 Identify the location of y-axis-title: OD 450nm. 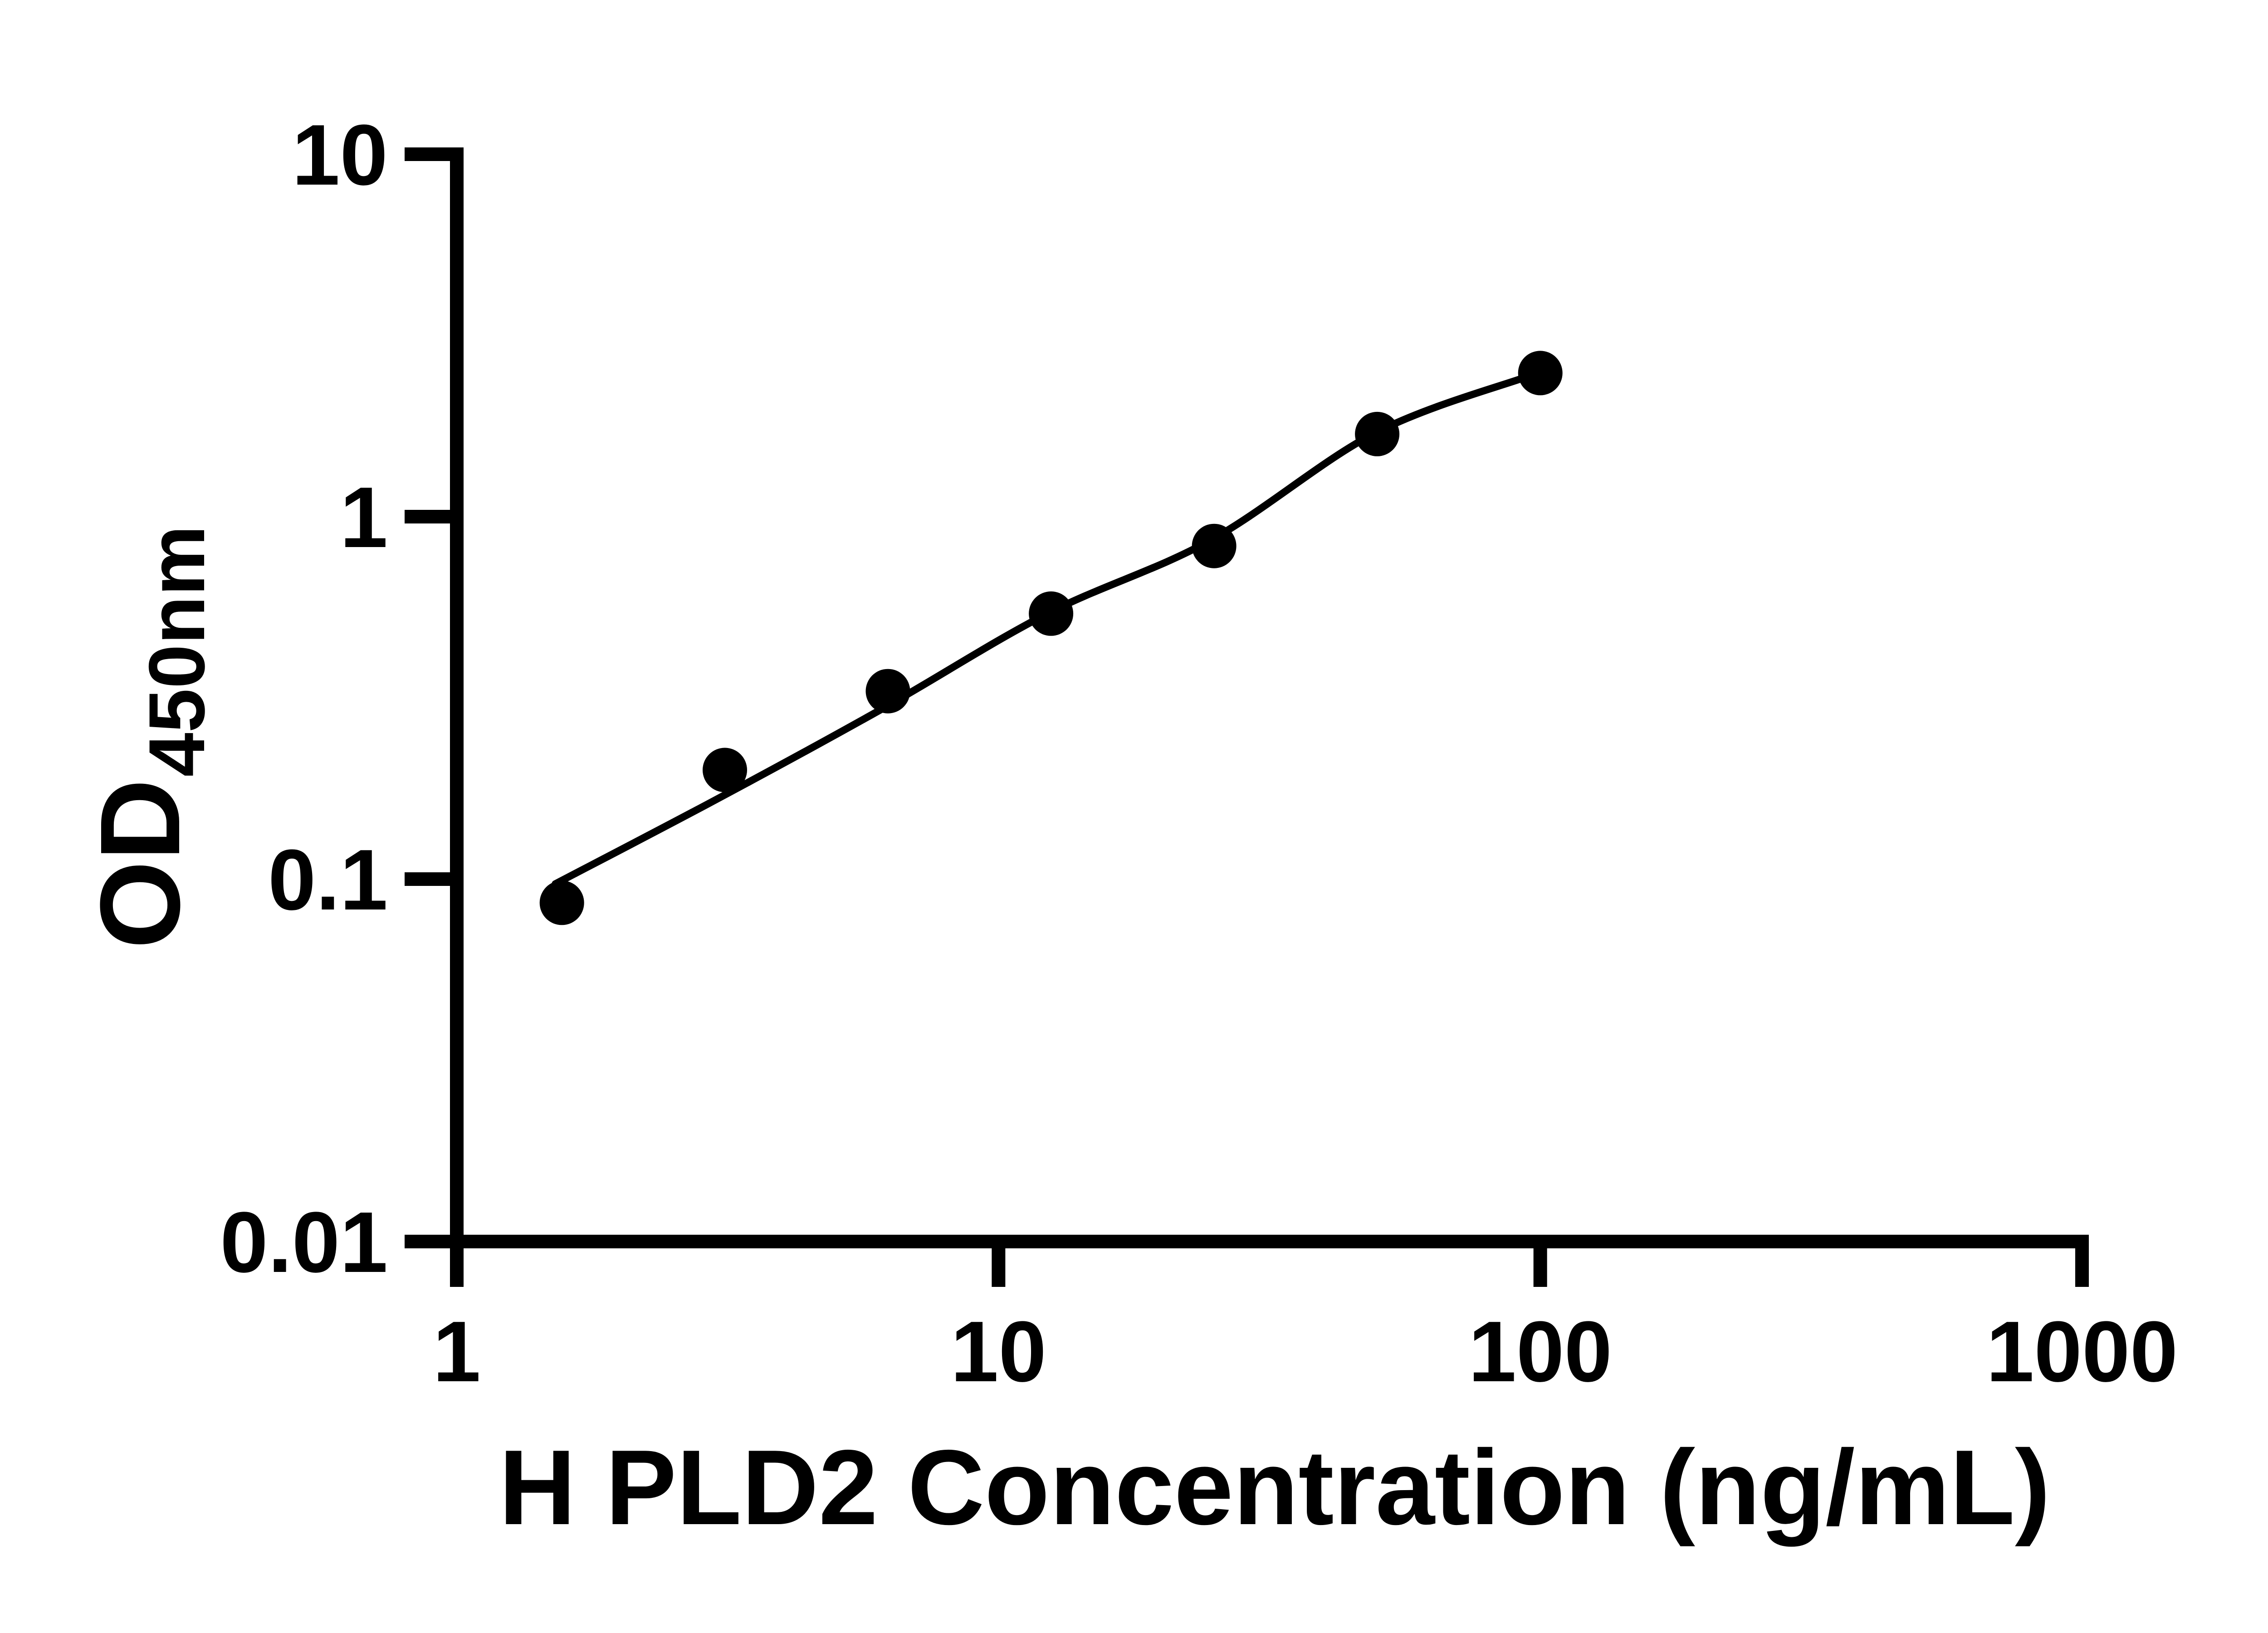
(149, 737).